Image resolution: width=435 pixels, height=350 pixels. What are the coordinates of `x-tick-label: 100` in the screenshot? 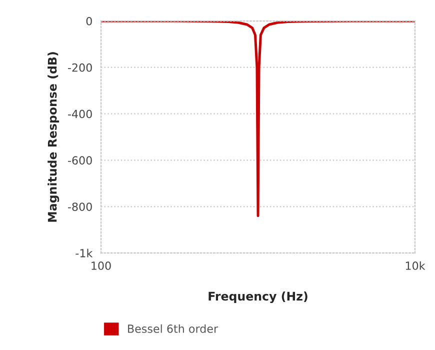 It's located at (101, 266).